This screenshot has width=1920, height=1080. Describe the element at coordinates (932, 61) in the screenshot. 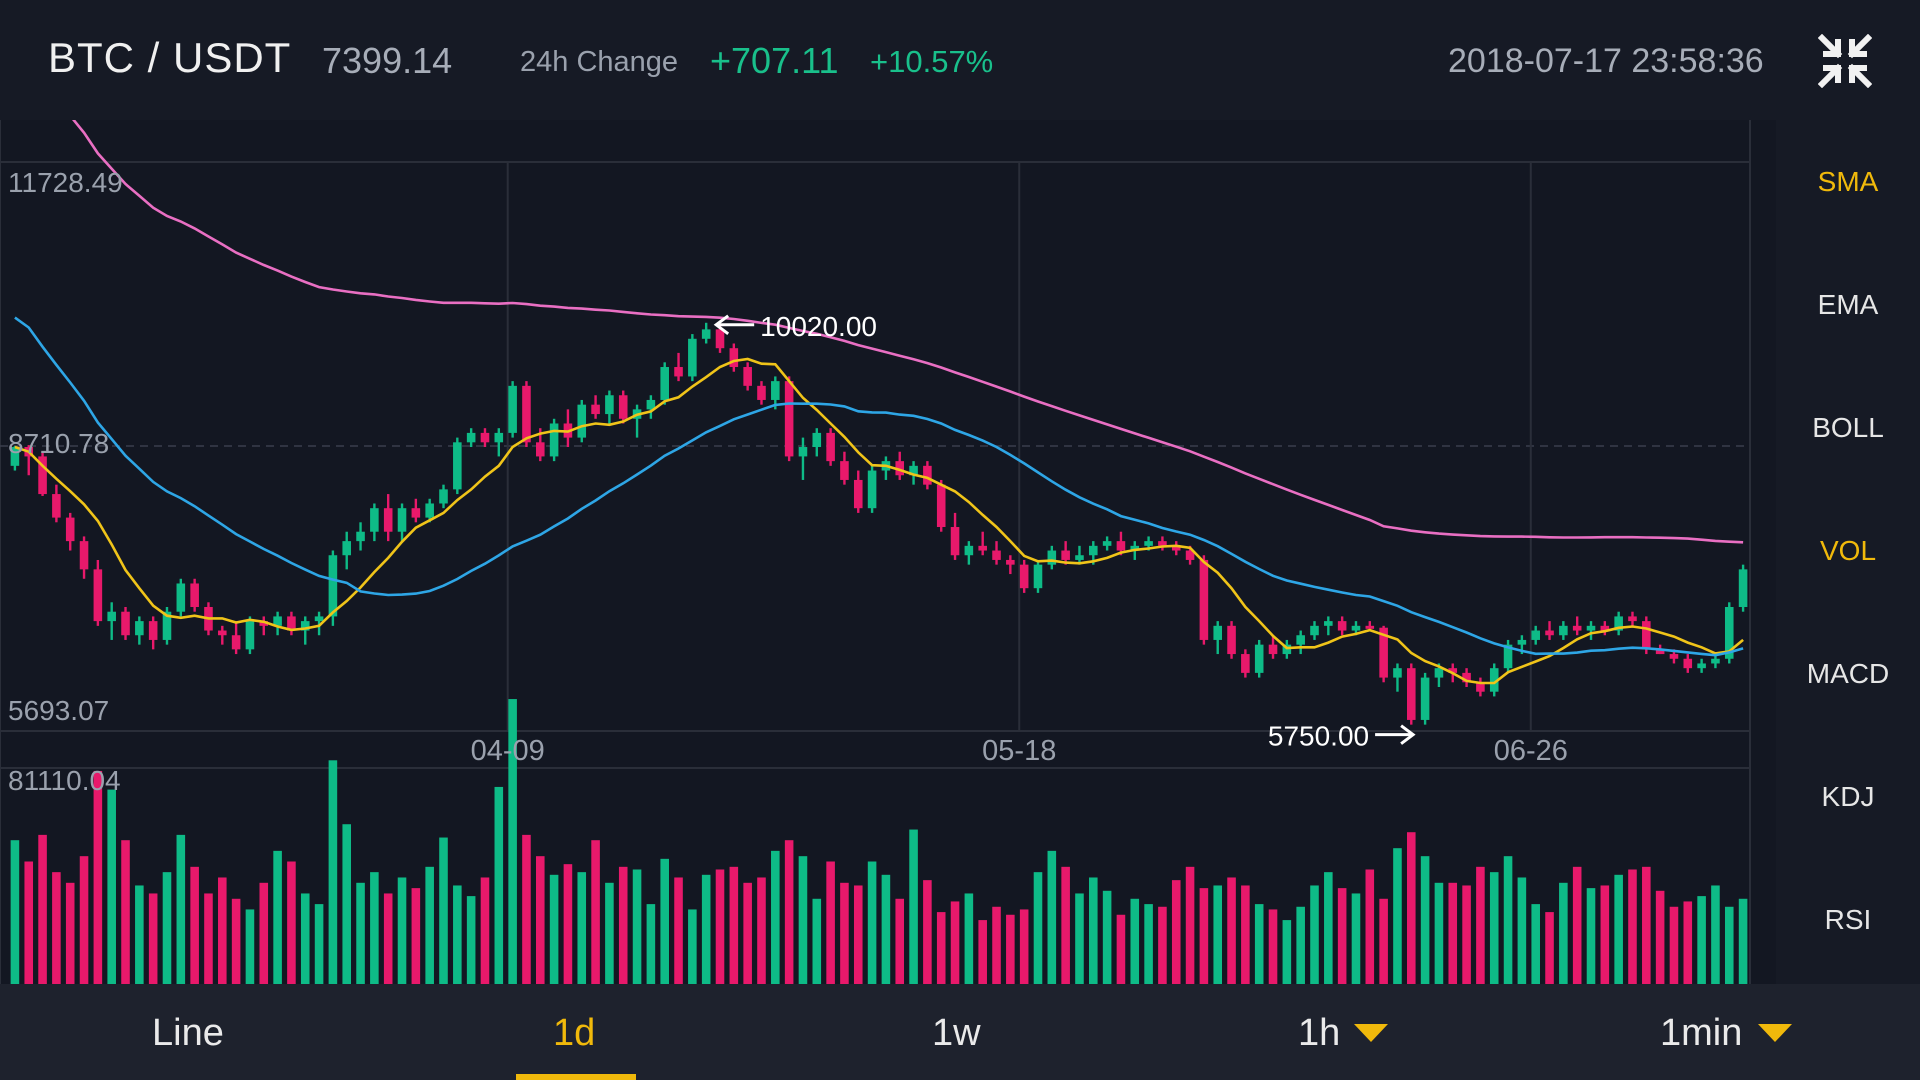

I see `change-percent: +10.57%` at that location.